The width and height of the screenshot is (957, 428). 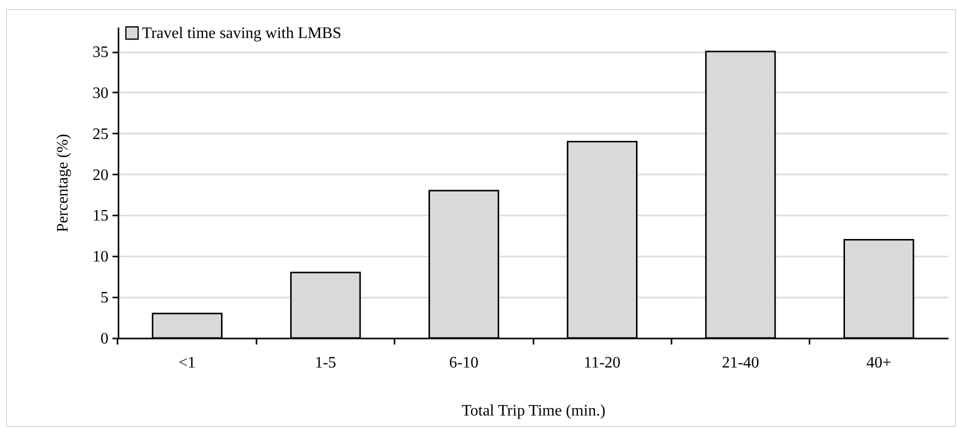 What do you see at coordinates (242, 33) in the screenshot?
I see `legend-label: Travel time saving with LMBS` at bounding box center [242, 33].